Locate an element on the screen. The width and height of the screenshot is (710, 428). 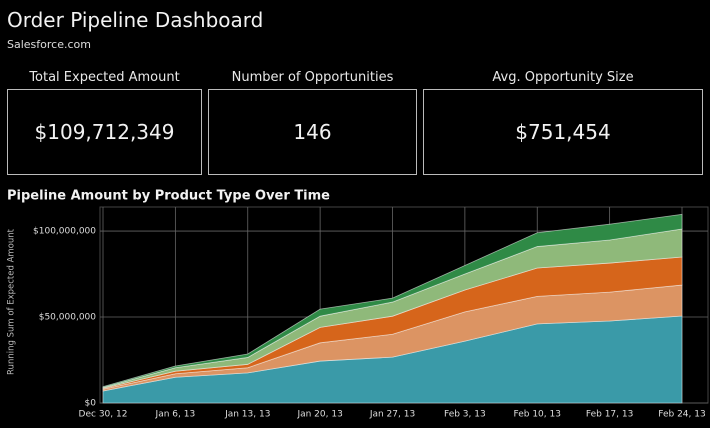
y-tick-label: $100,000,000 is located at coordinates (64, 232).